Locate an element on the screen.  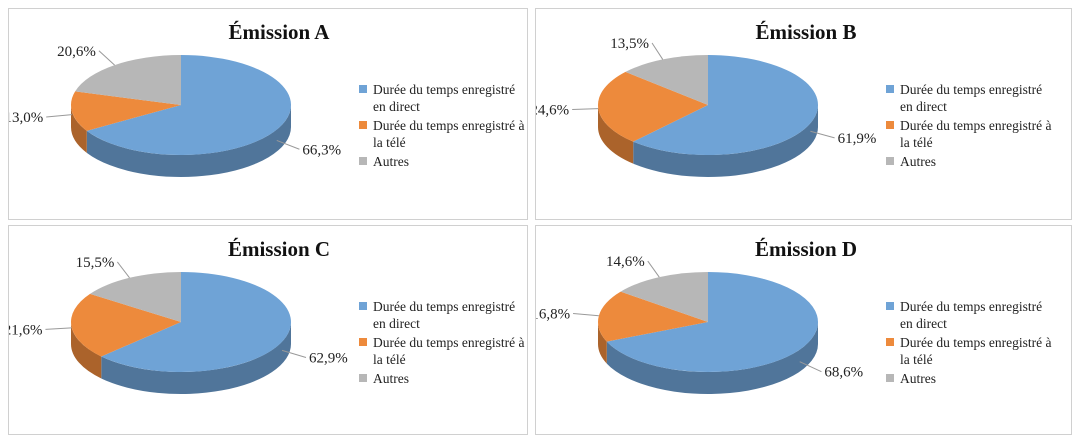
data-label: 13,0% is located at coordinates (26, 118).